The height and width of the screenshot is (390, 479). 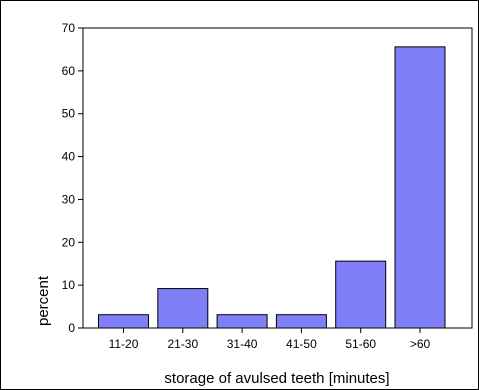 I want to click on x-tick-label: 41-50, so click(x=301, y=344).